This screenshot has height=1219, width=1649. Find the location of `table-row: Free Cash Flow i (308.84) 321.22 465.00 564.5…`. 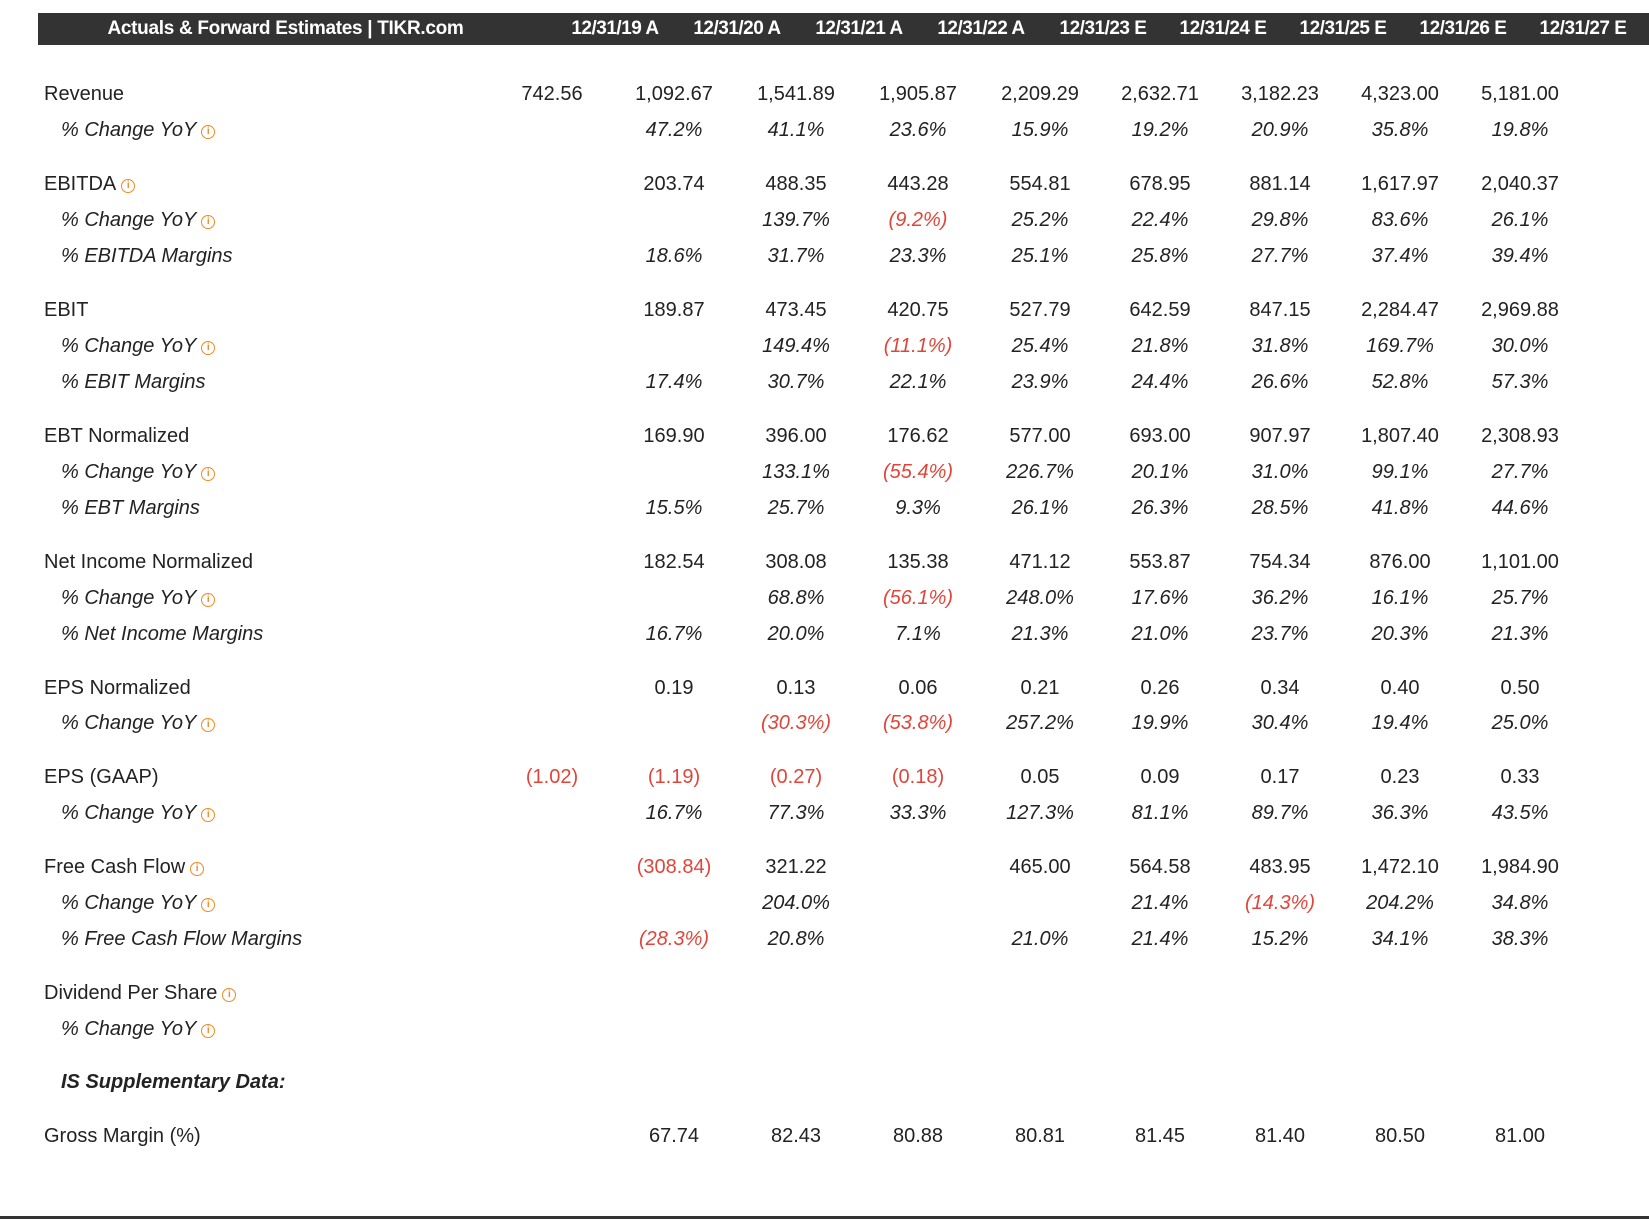

table-row: Free Cash Flow i (308.84) 321.22 465.00 564.5… is located at coordinates (824, 867).